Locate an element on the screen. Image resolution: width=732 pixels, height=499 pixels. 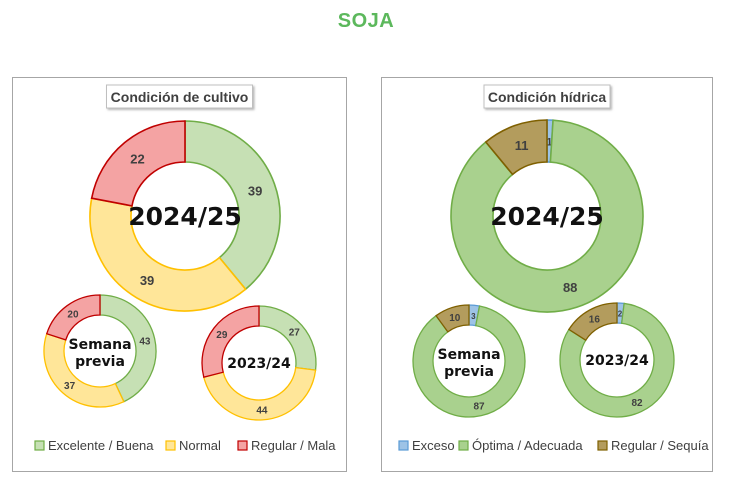
legend-label: Exceso is located at coordinates (433, 445).